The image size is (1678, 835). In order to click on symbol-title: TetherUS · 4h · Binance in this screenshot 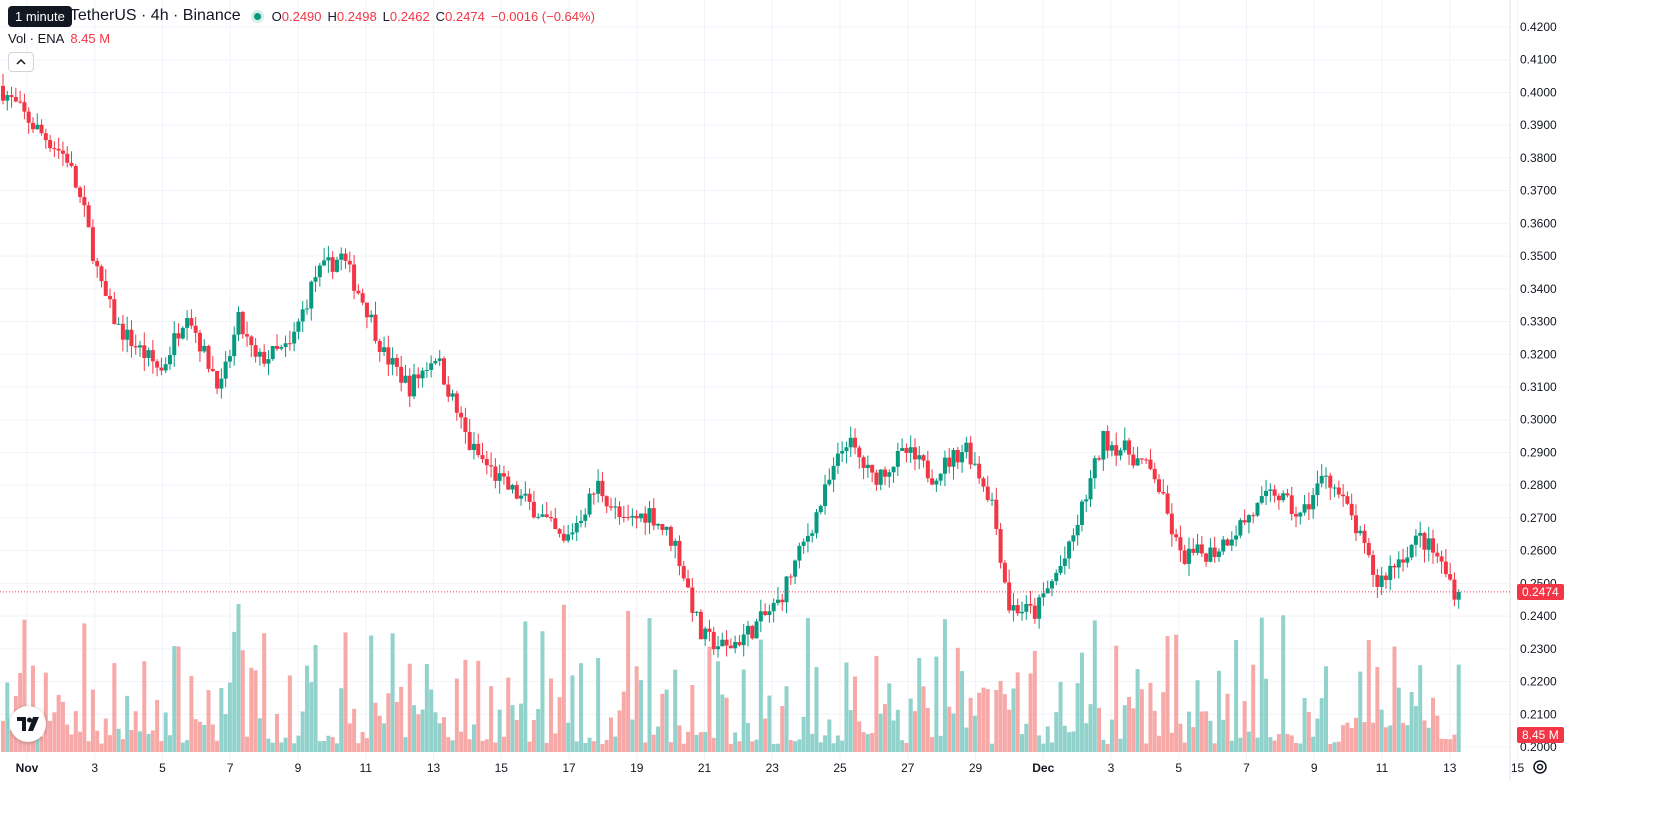, I will do `click(155, 15)`.